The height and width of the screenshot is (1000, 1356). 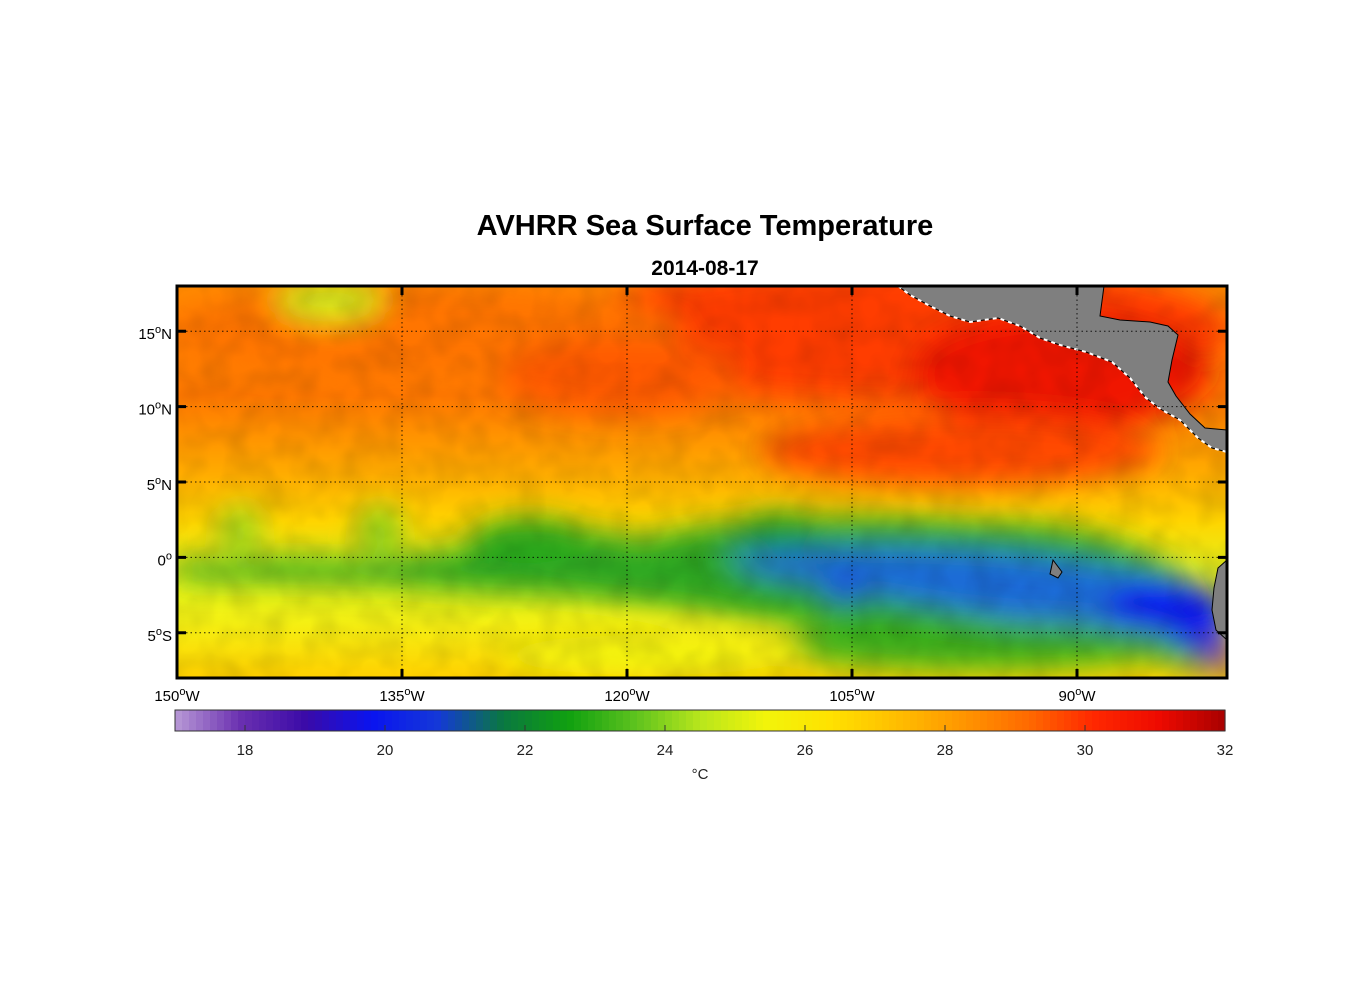 I want to click on y-tick-label-5S: 5oS, so click(x=160, y=635).